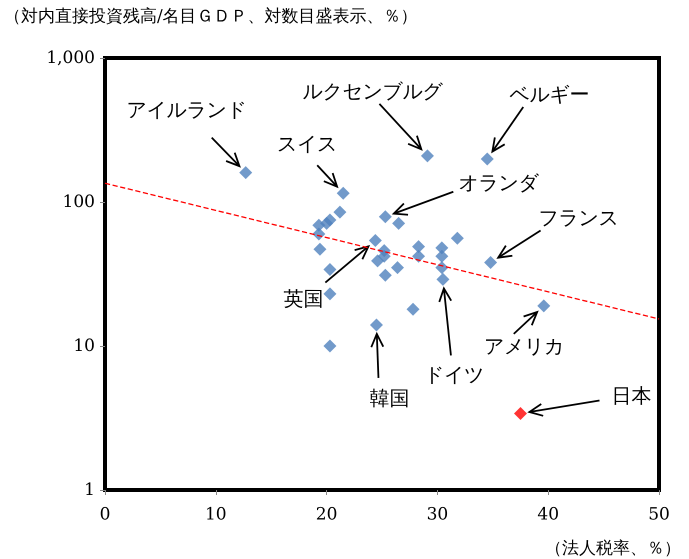 The height and width of the screenshot is (559, 689). I want to click on annotation: ルクセンブルグ, so click(373, 90).